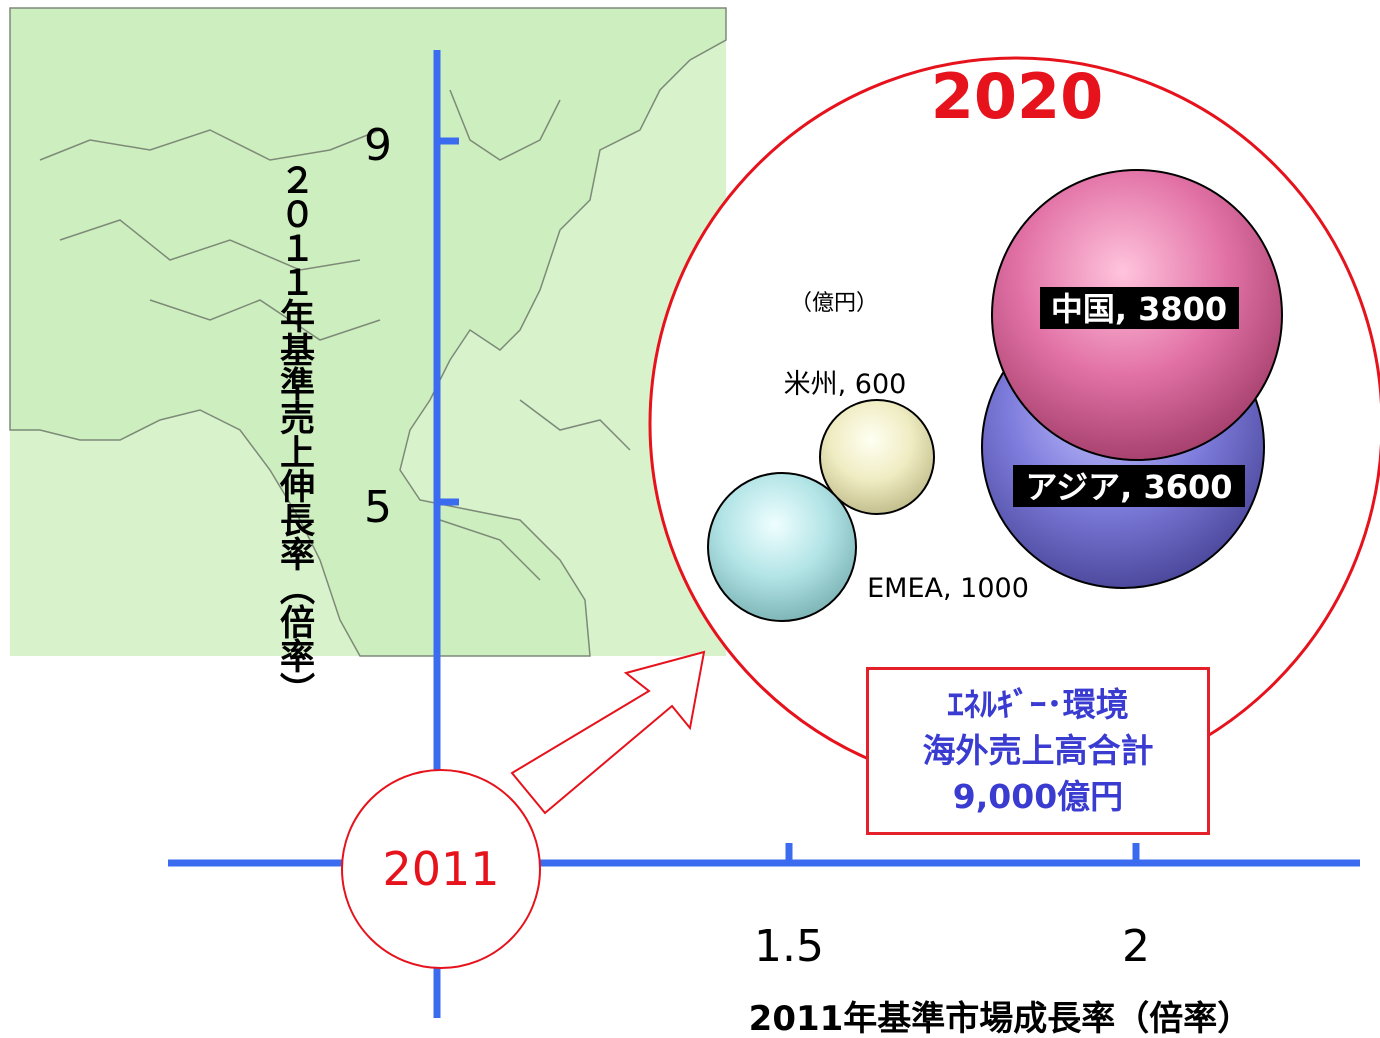 This screenshot has width=1380, height=1038. Describe the element at coordinates (1038, 797) in the screenshot. I see `total-box-line3: 9,000億円` at that location.